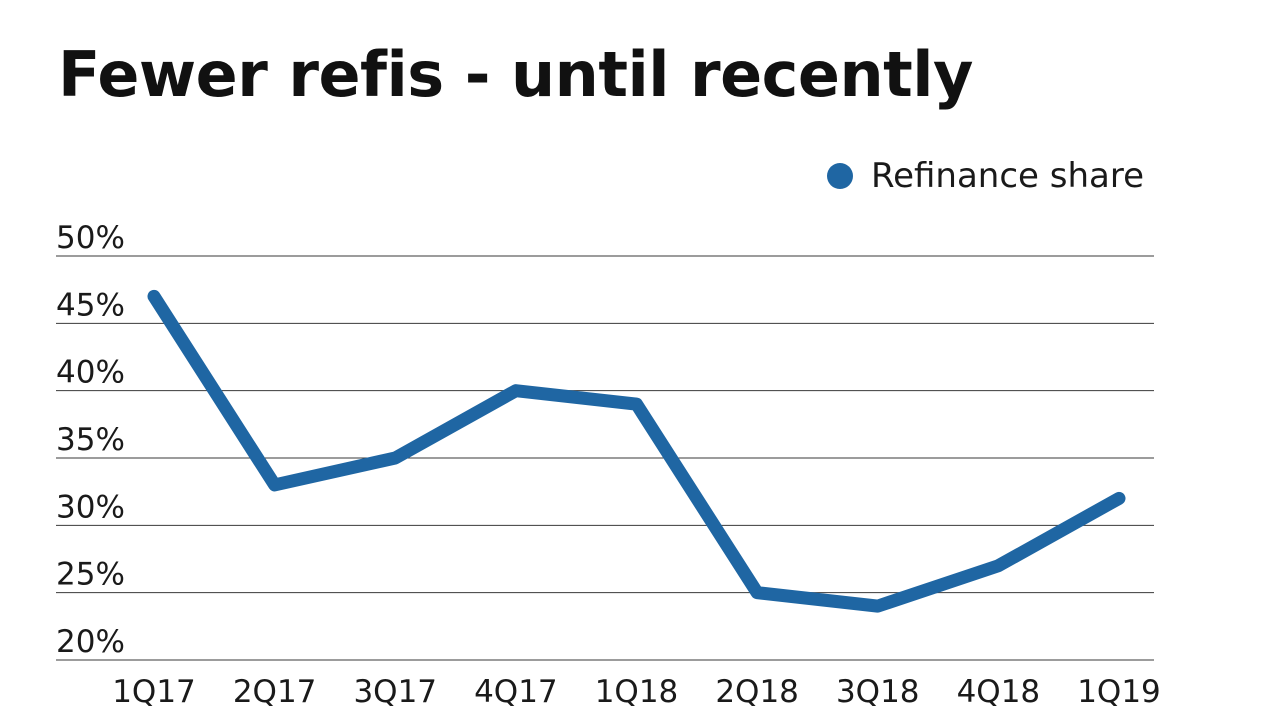  I want to click on x-tick-label: 2Q18, so click(757, 692).